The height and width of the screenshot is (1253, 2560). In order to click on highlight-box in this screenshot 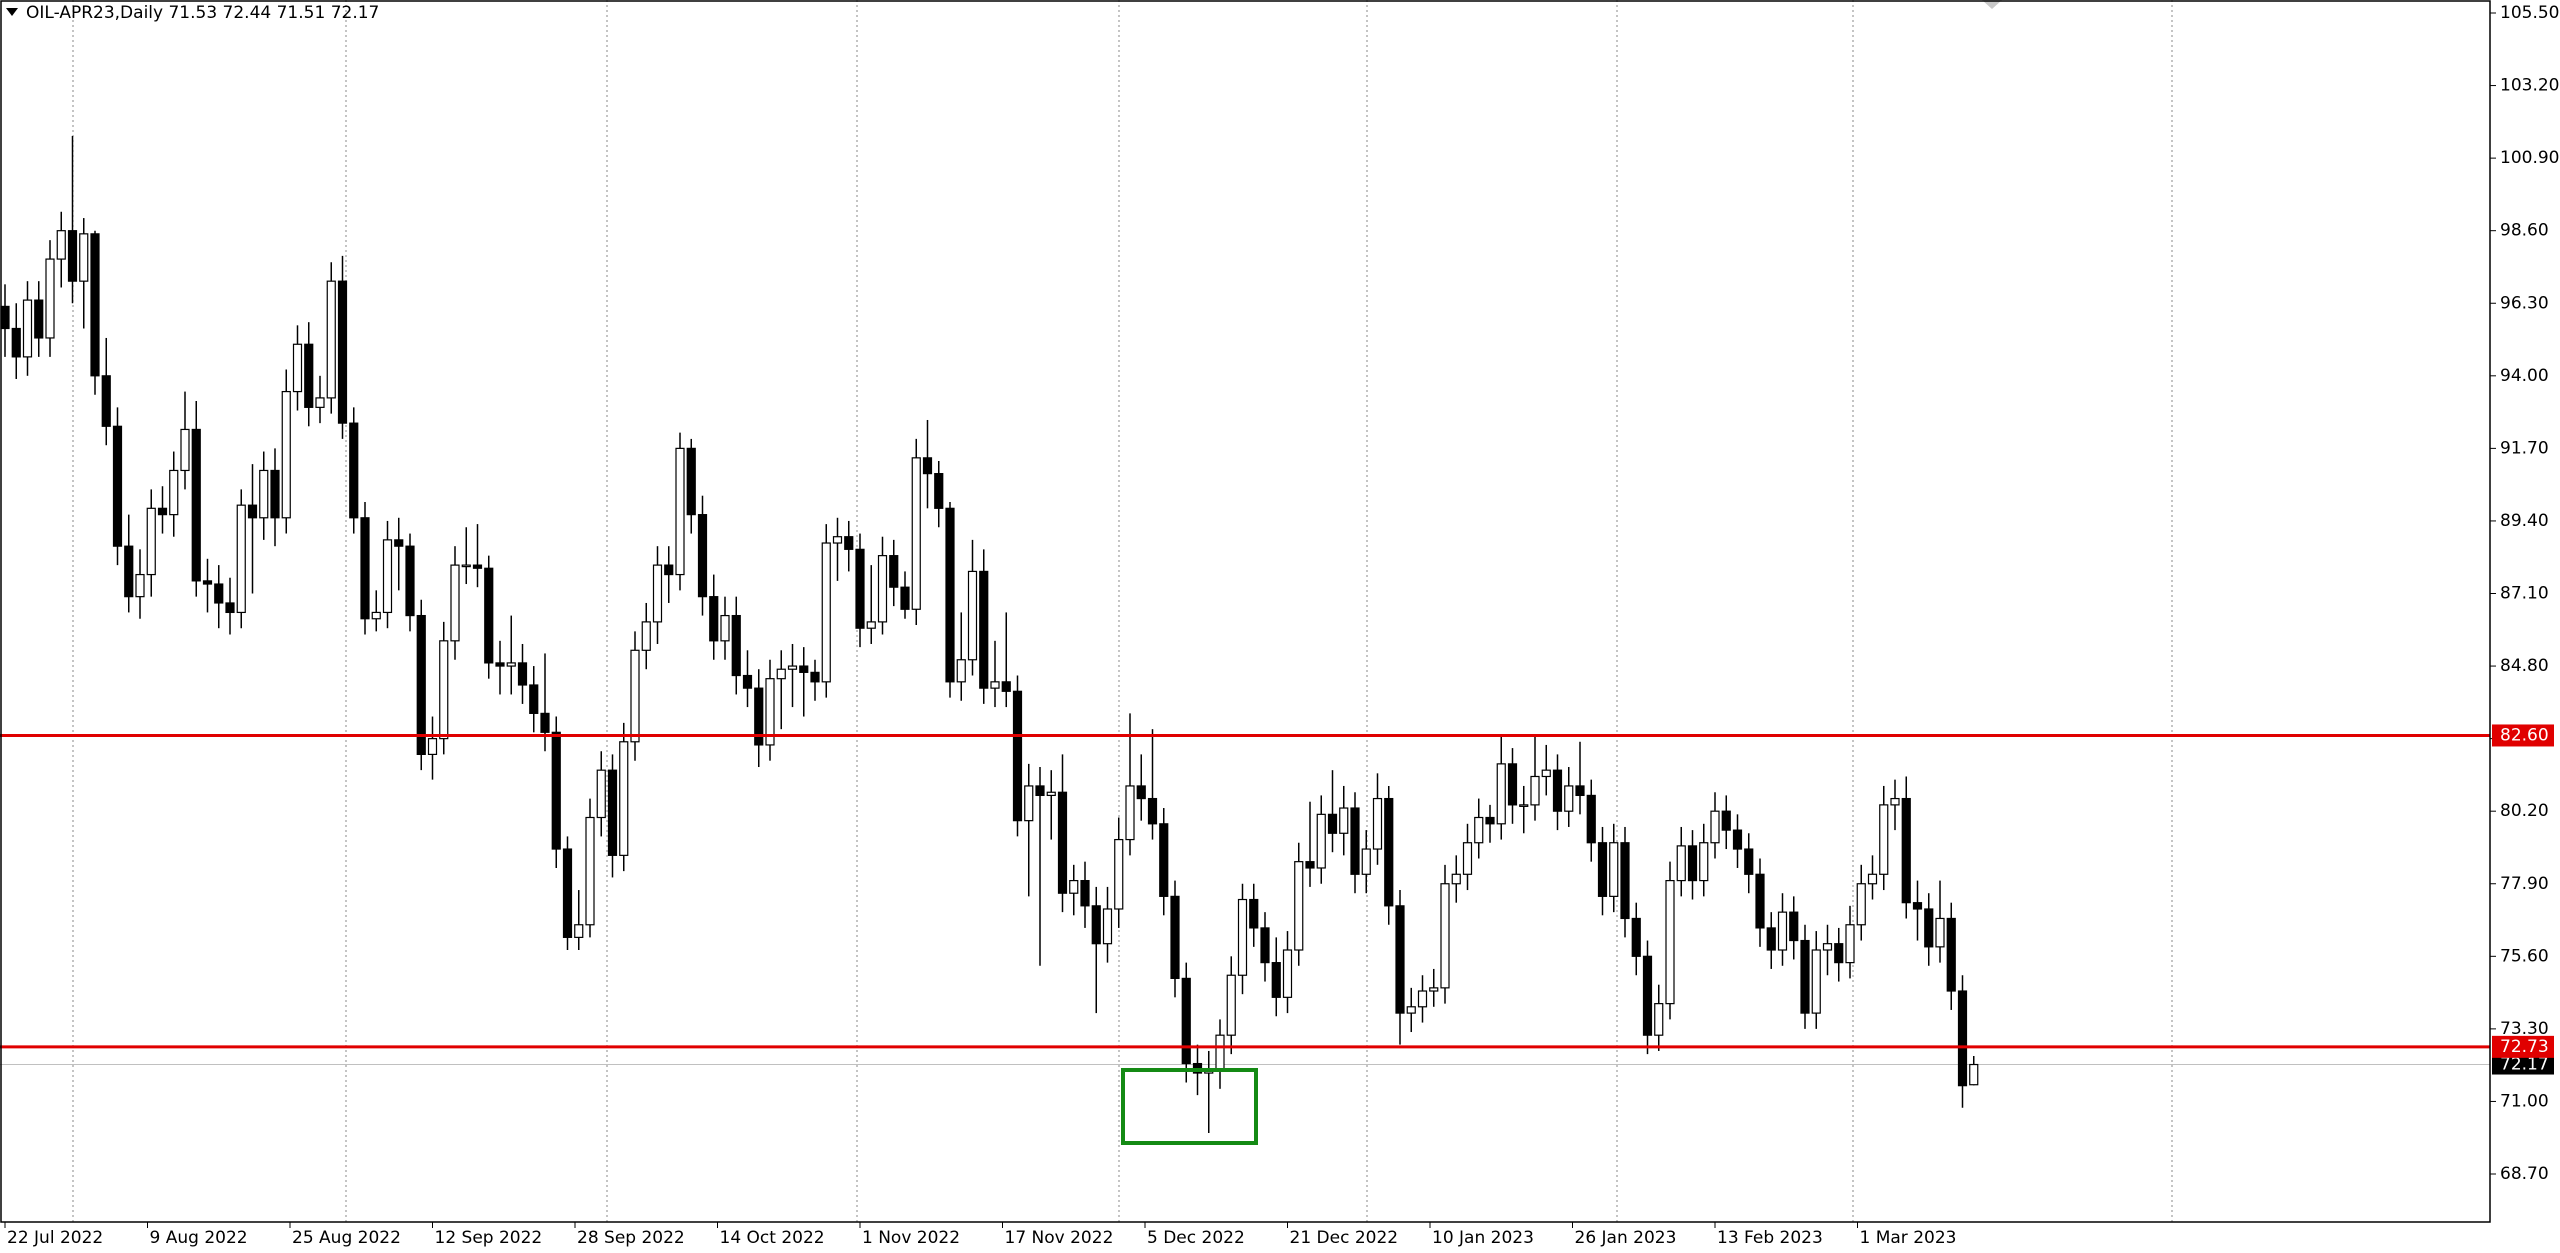, I will do `click(1189, 1106)`.